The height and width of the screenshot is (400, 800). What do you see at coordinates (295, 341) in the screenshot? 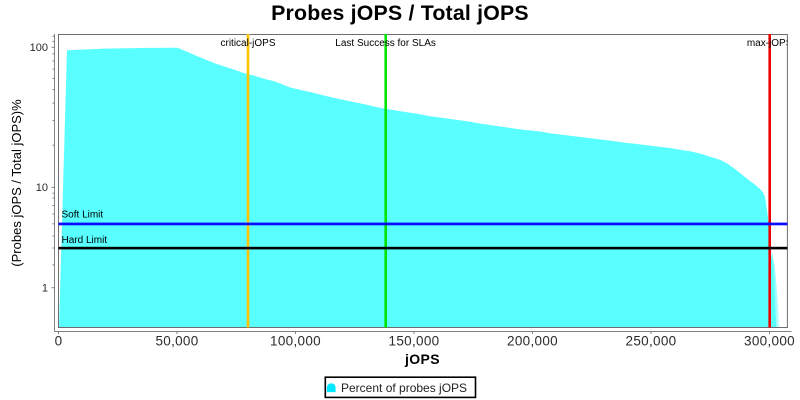
I see `svg-text: 100,000` at bounding box center [295, 341].